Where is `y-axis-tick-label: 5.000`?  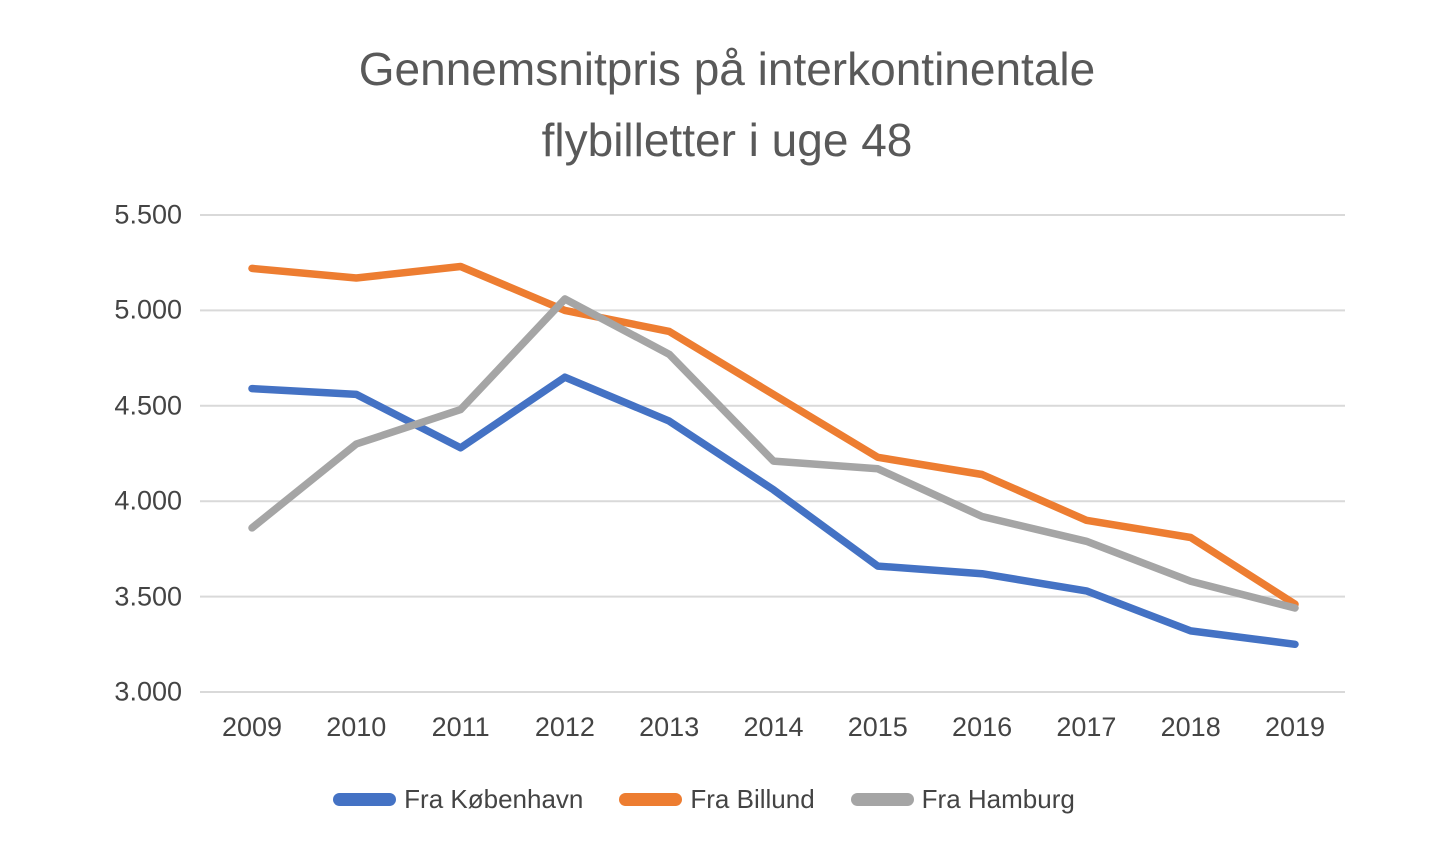
y-axis-tick-label: 5.000 is located at coordinates (148, 309).